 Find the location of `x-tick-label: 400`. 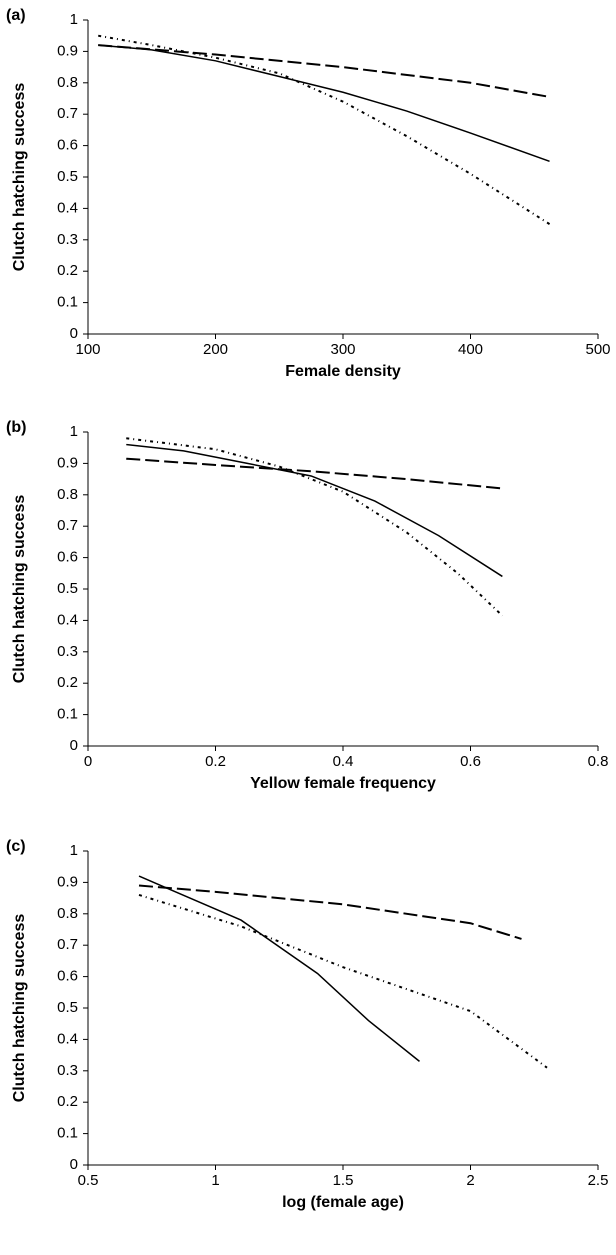

x-tick-label: 400 is located at coordinates (470, 349).